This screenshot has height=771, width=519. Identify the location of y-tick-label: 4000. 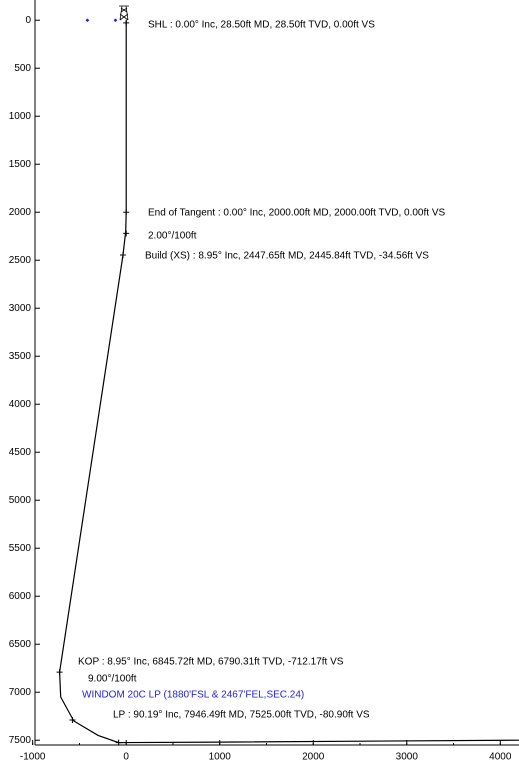
(20, 404).